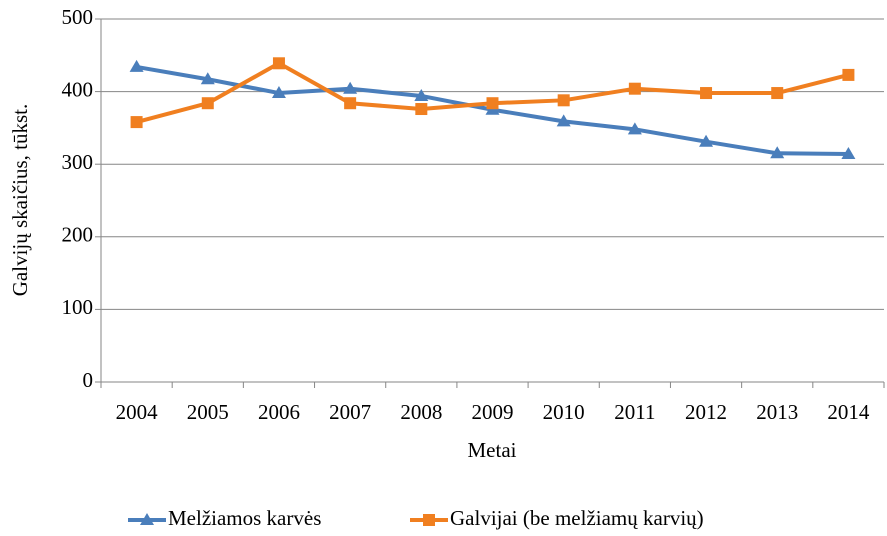  What do you see at coordinates (20, 200) in the screenshot?
I see `y-axis-label: Galvijų skaičius, tūkst.` at bounding box center [20, 200].